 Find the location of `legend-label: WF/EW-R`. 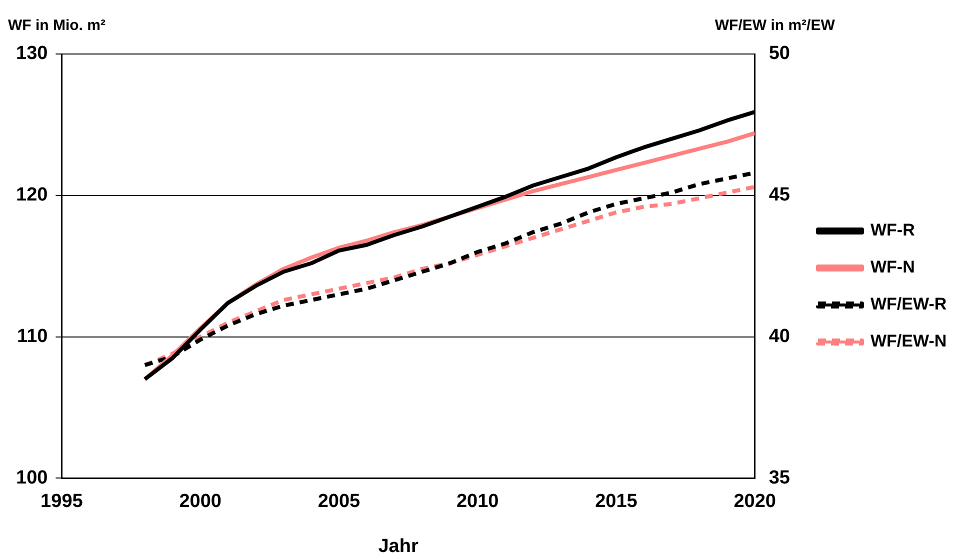

legend-label: WF/EW-R is located at coordinates (908, 304).